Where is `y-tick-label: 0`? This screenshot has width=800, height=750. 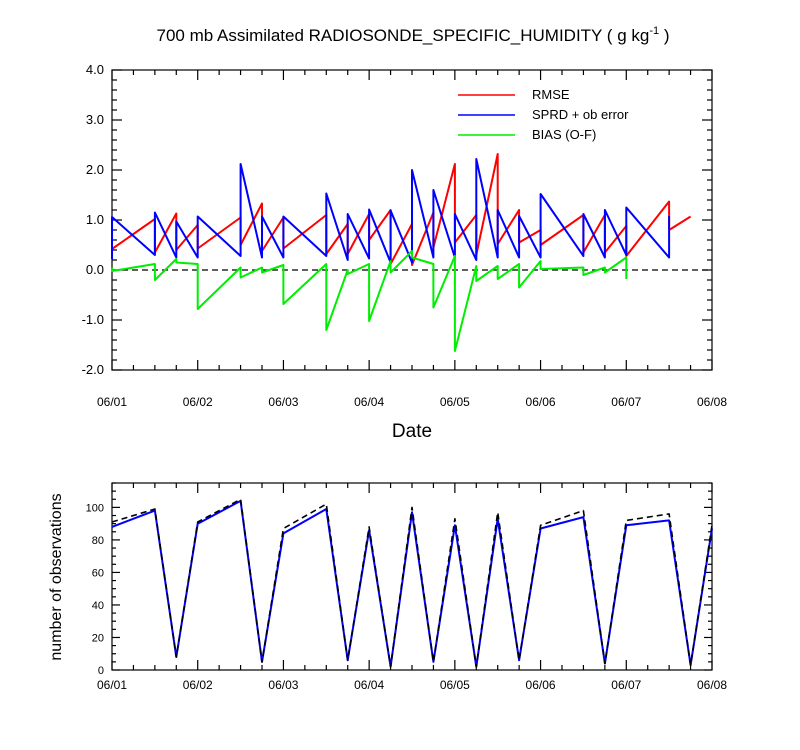
y-tick-label: 0 is located at coordinates (101, 671).